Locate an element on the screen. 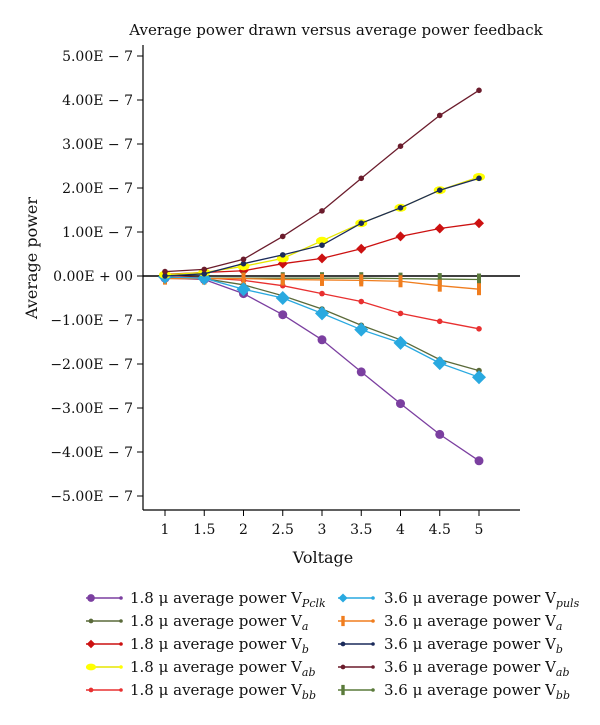 The height and width of the screenshot is (725, 600). y-tick-label: 1.00E − 7 is located at coordinates (97, 233).